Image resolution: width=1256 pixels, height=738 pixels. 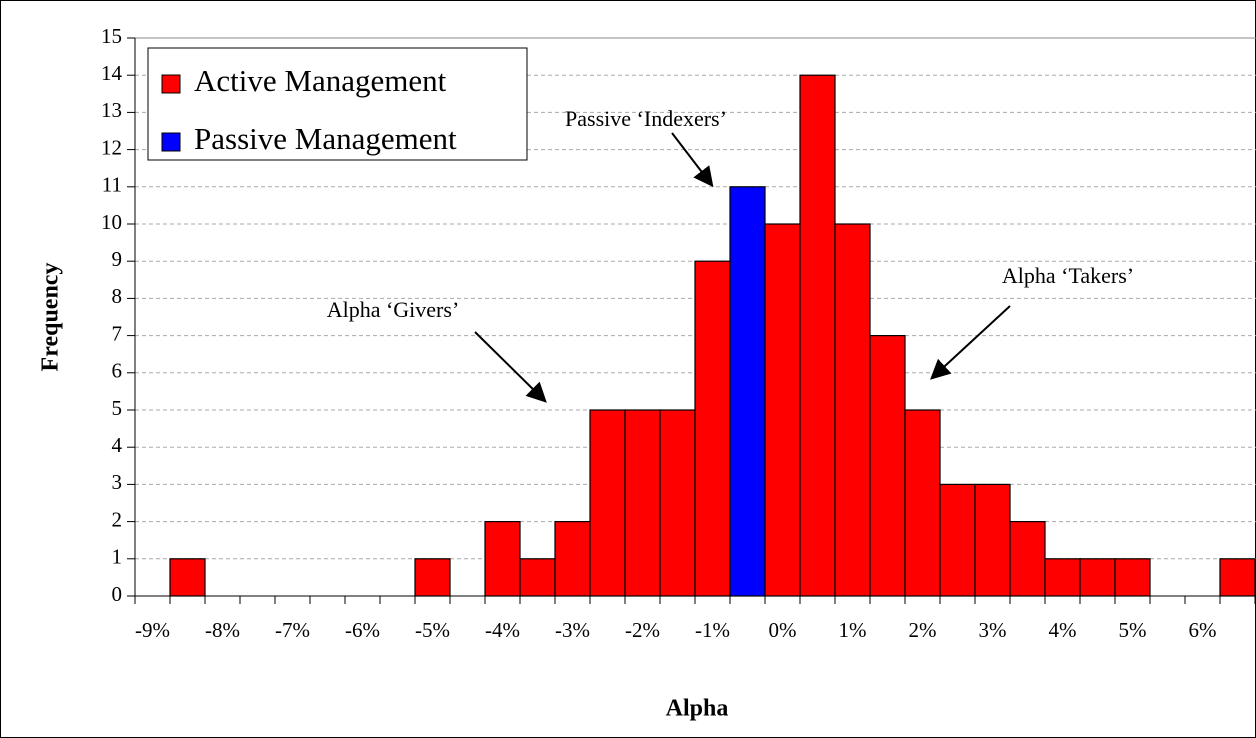 What do you see at coordinates (51, 317) in the screenshot?
I see `y-axis-label: Frequency` at bounding box center [51, 317].